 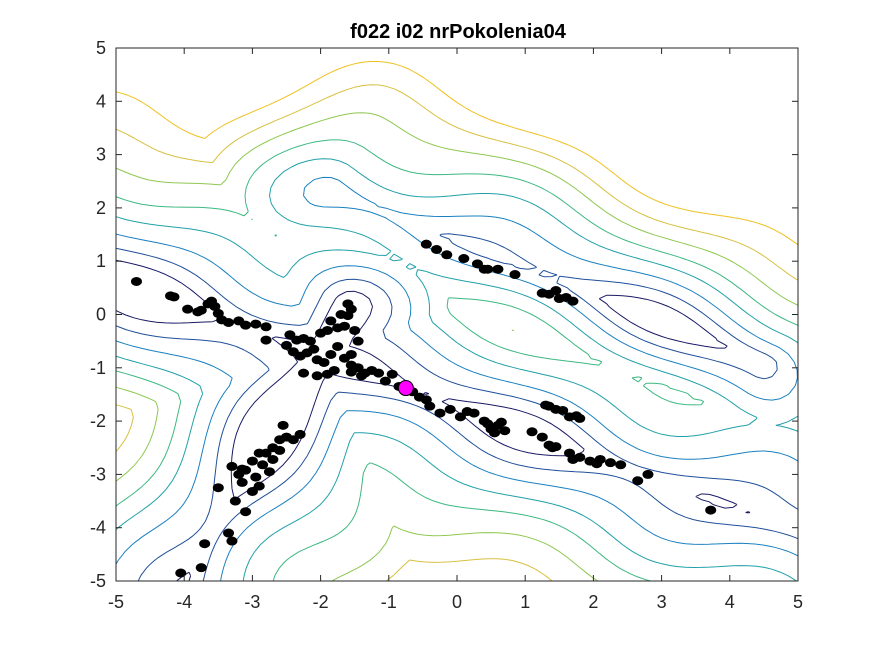 I want to click on y-tick-label: -5, so click(x=98, y=581).